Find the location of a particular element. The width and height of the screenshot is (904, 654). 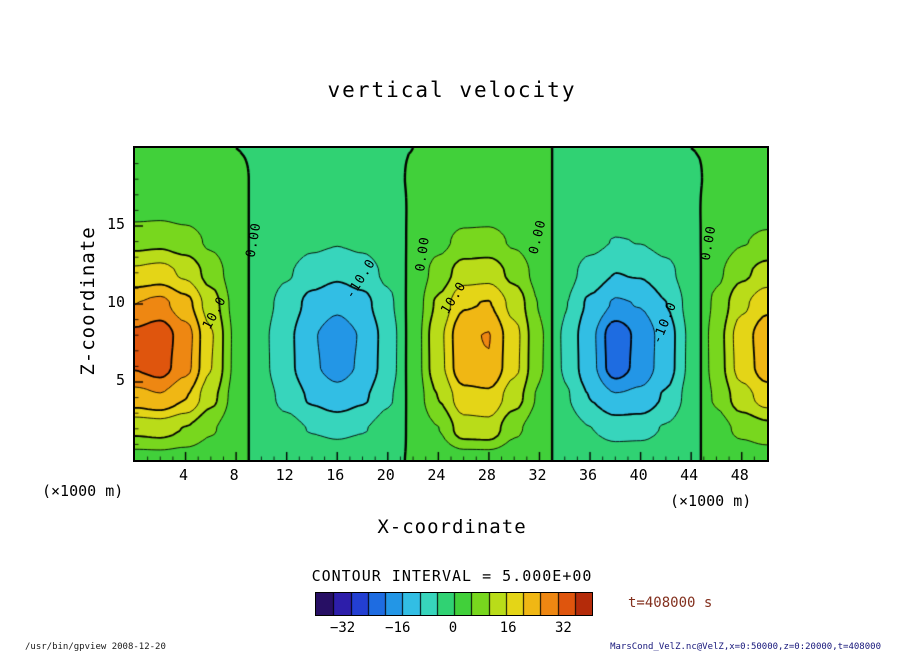

x-tick-label: 8 is located at coordinates (234, 475).